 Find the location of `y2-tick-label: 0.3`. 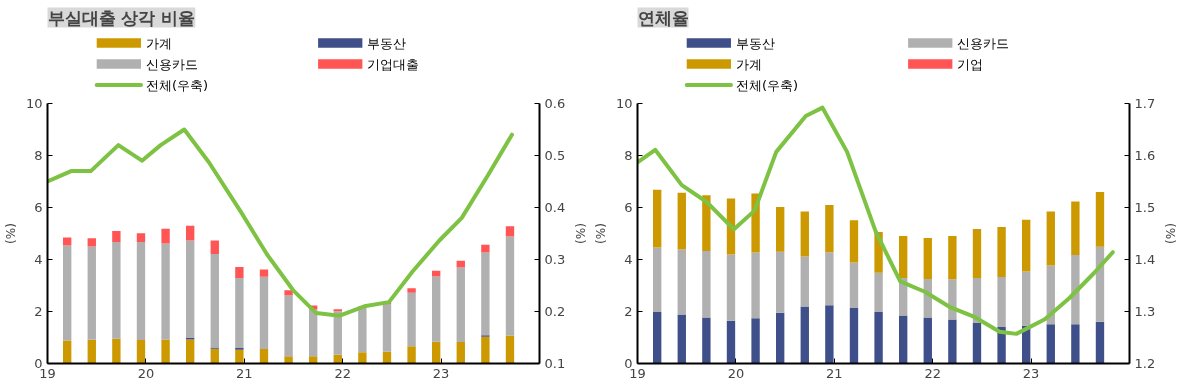

y2-tick-label: 0.3 is located at coordinates (555, 259).